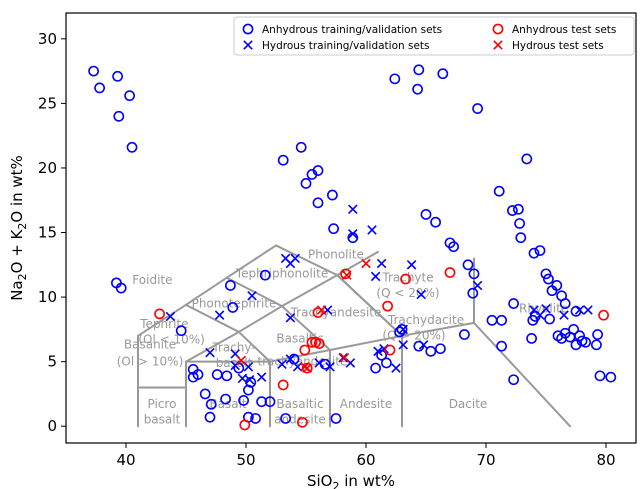 The height and width of the screenshot is (489, 640). Describe the element at coordinates (245, 460) in the screenshot. I see `x-tick-label: 50` at that location.